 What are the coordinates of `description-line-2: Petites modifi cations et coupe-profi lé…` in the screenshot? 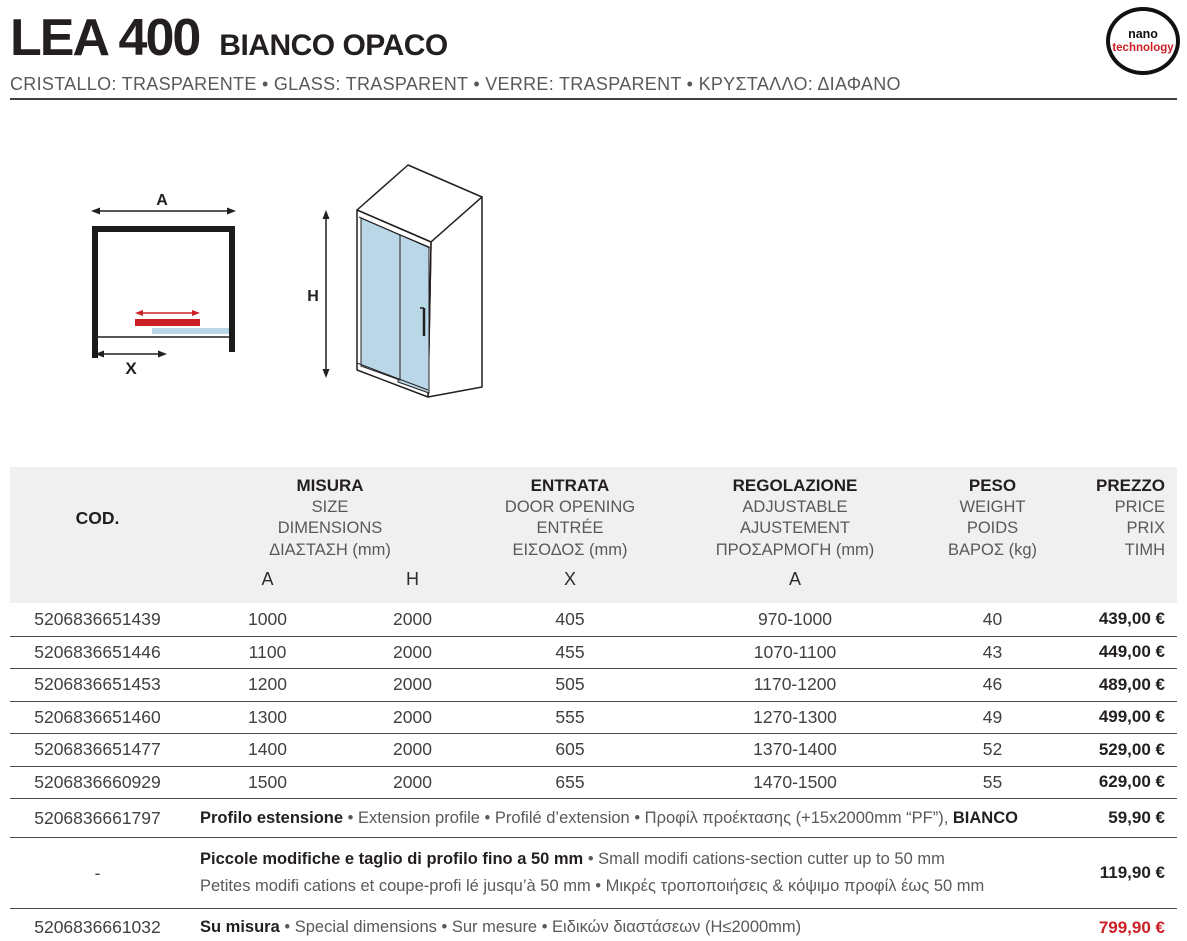 It's located at (592, 886).